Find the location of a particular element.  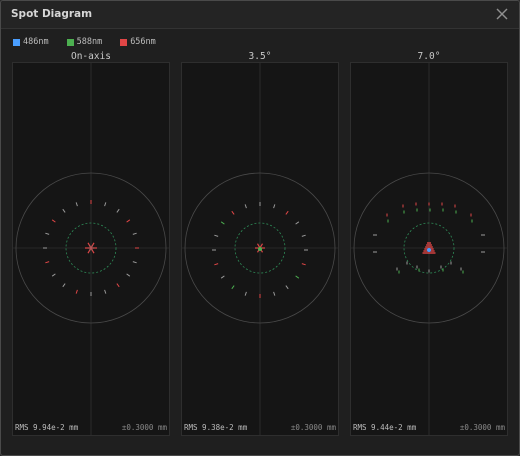

wavelength-legend: 486nm 588nm 656nm is located at coordinates (84, 42).